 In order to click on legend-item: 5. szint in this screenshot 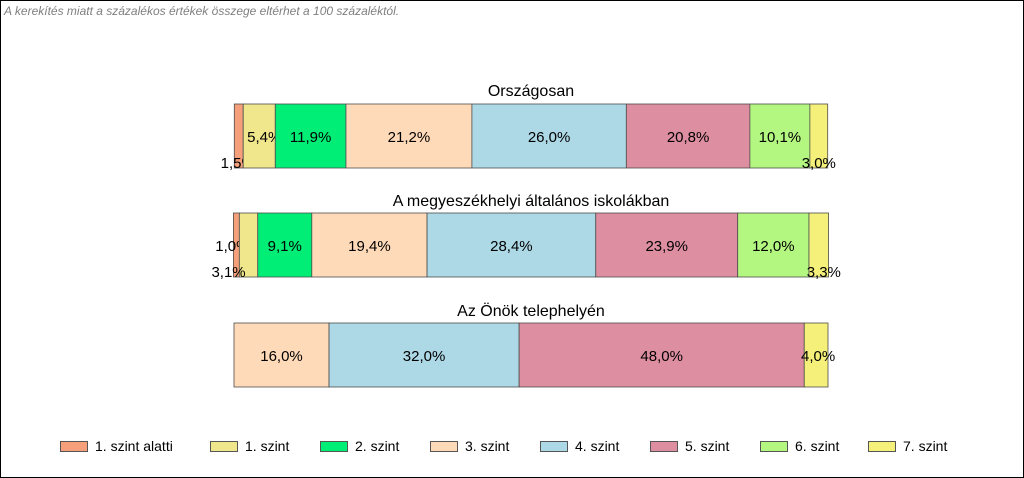, I will do `click(689, 446)`.